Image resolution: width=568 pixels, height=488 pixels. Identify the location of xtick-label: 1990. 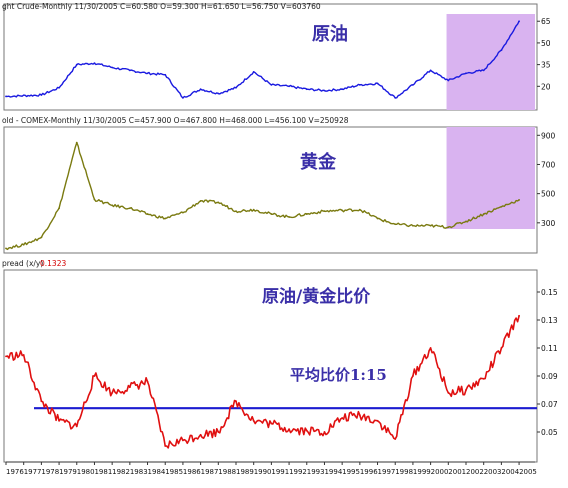
(263, 472).